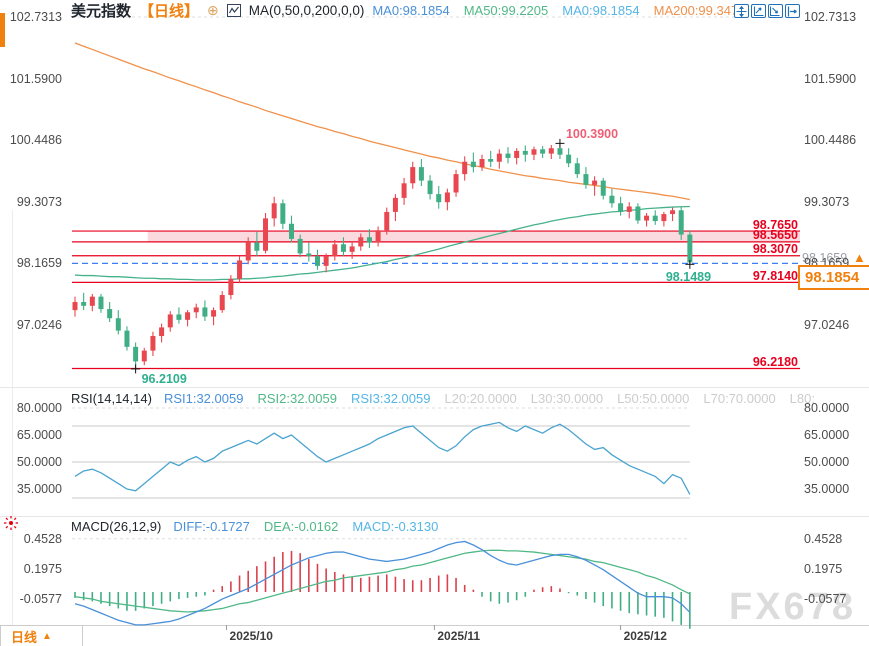  What do you see at coordinates (775, 362) in the screenshot?
I see `level-label: 96.2180` at bounding box center [775, 362].